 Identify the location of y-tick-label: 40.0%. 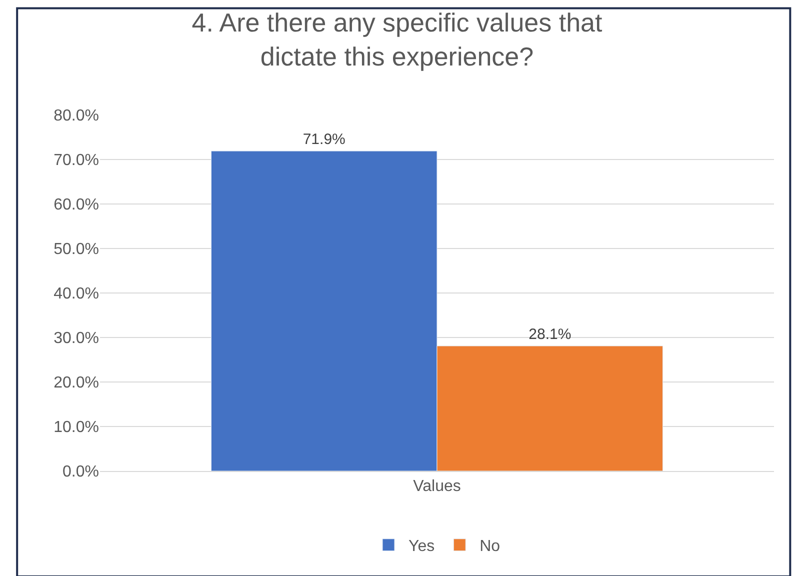
(76, 294).